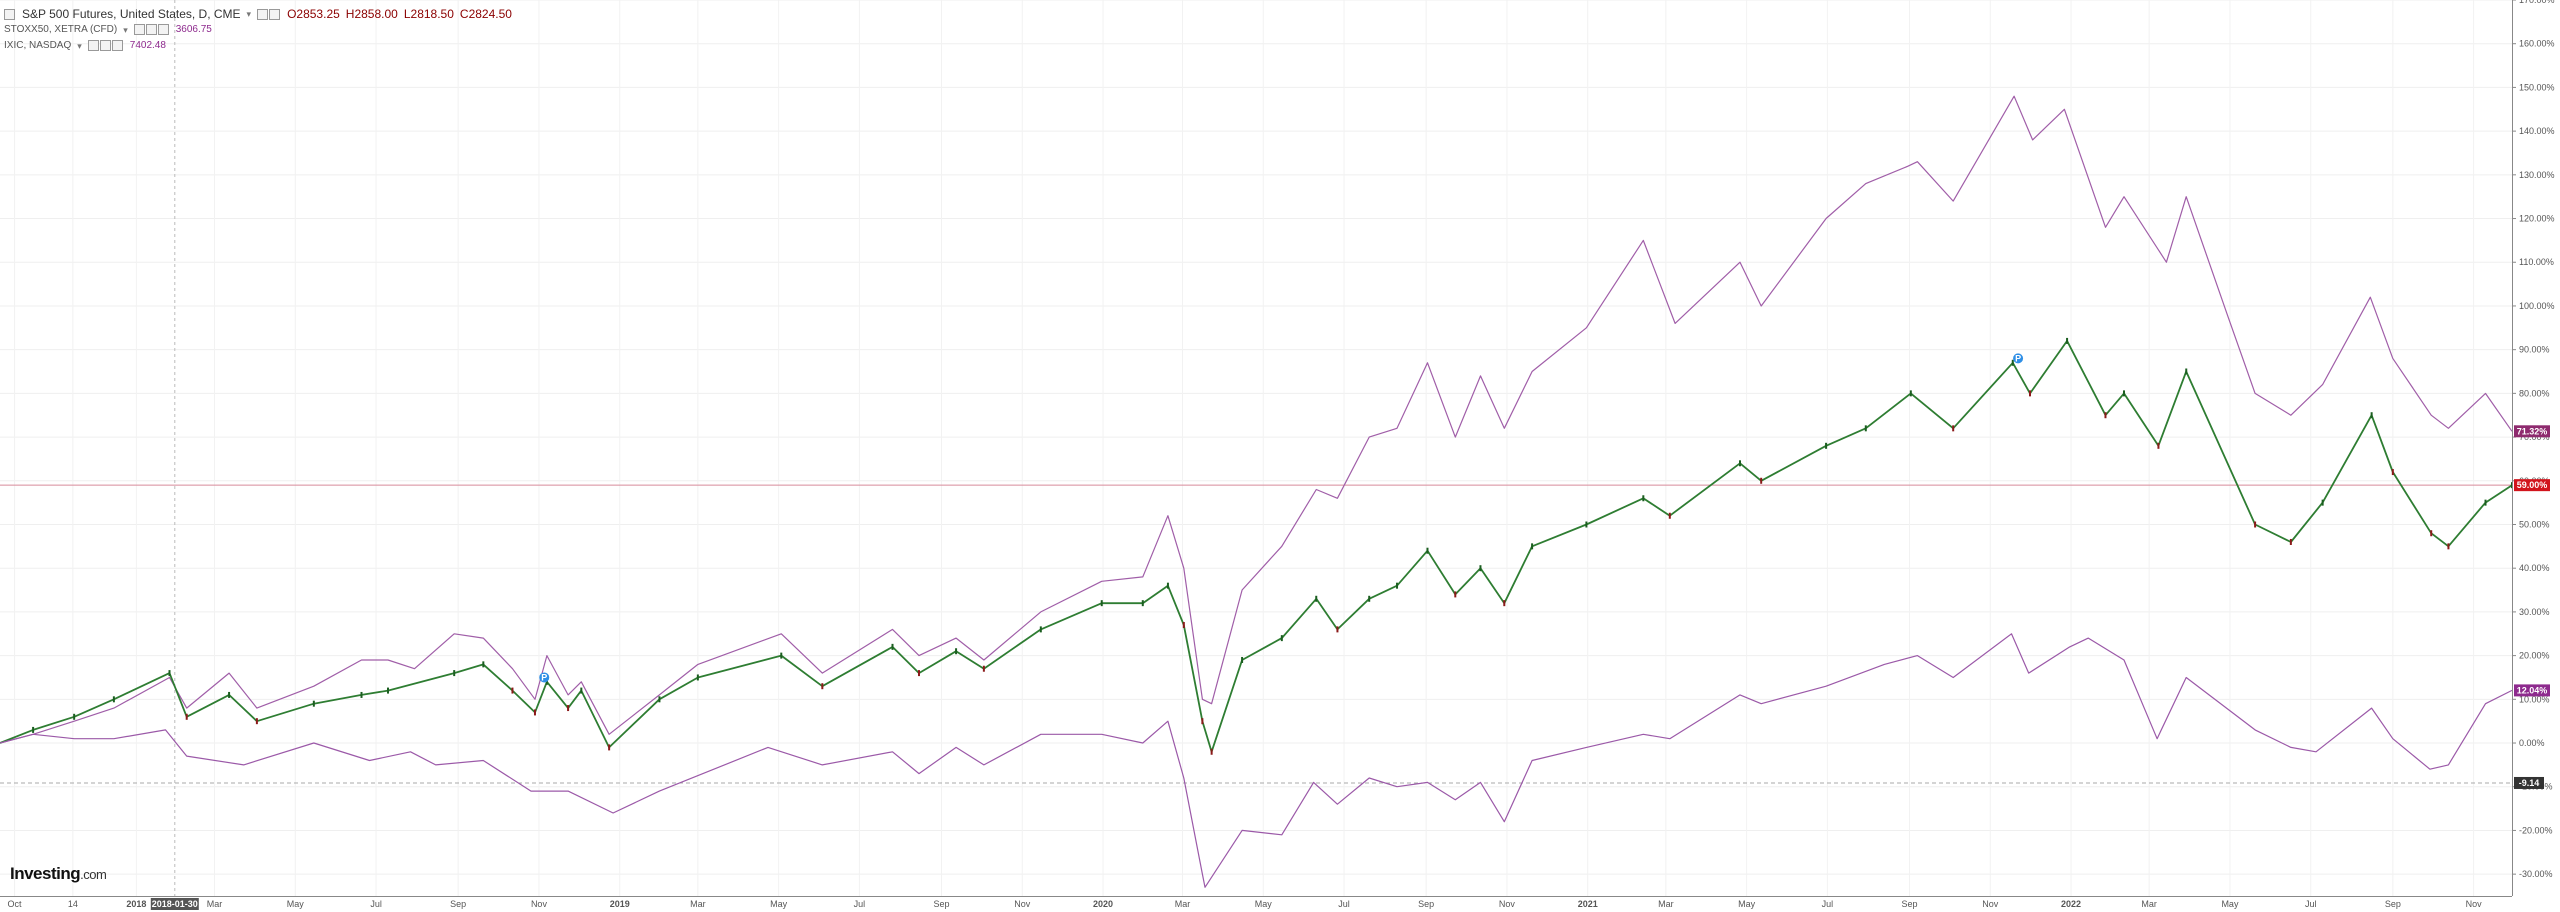  I want to click on last-value-label: 59.00%, so click(2532, 485).